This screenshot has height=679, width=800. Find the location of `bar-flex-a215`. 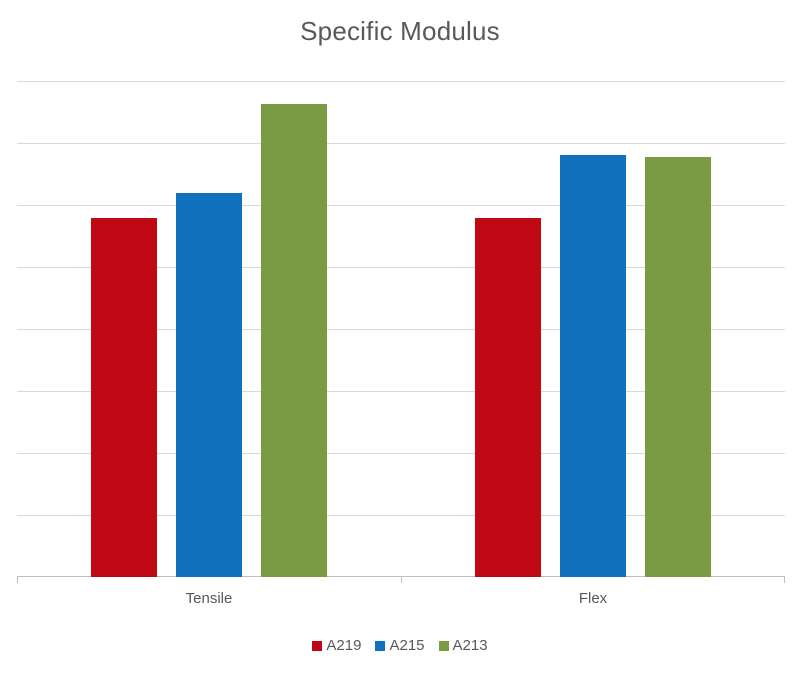

bar-flex-a215 is located at coordinates (593, 365).